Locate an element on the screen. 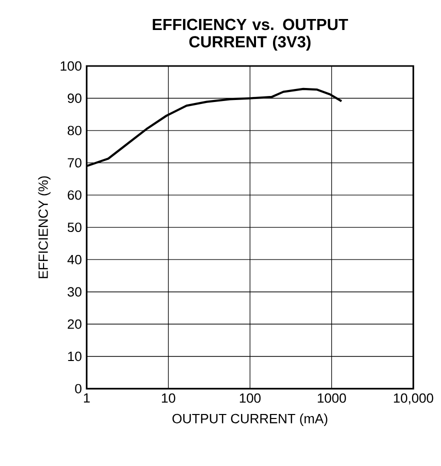  y-tick-label: 50 is located at coordinates (75, 227).